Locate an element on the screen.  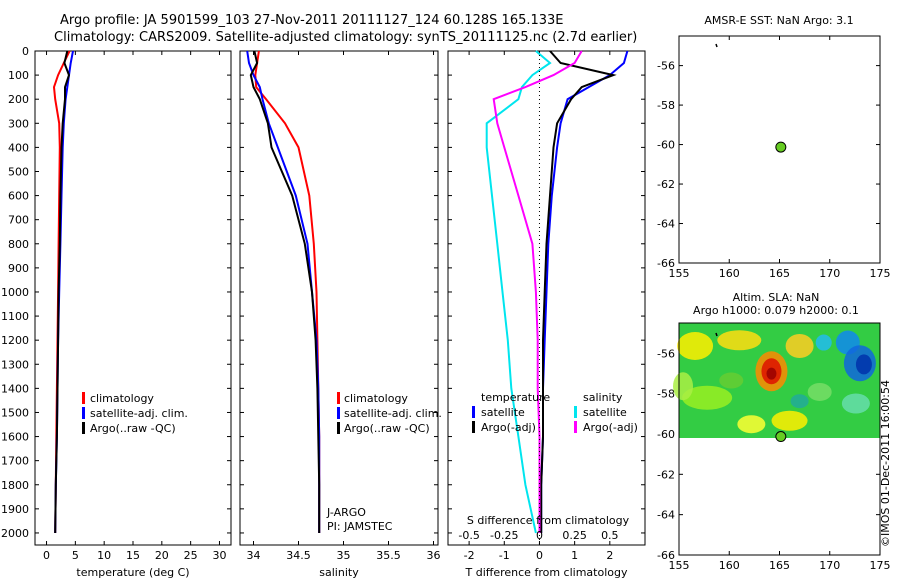
sst-xtick-label: 175 is located at coordinates (880, 273).